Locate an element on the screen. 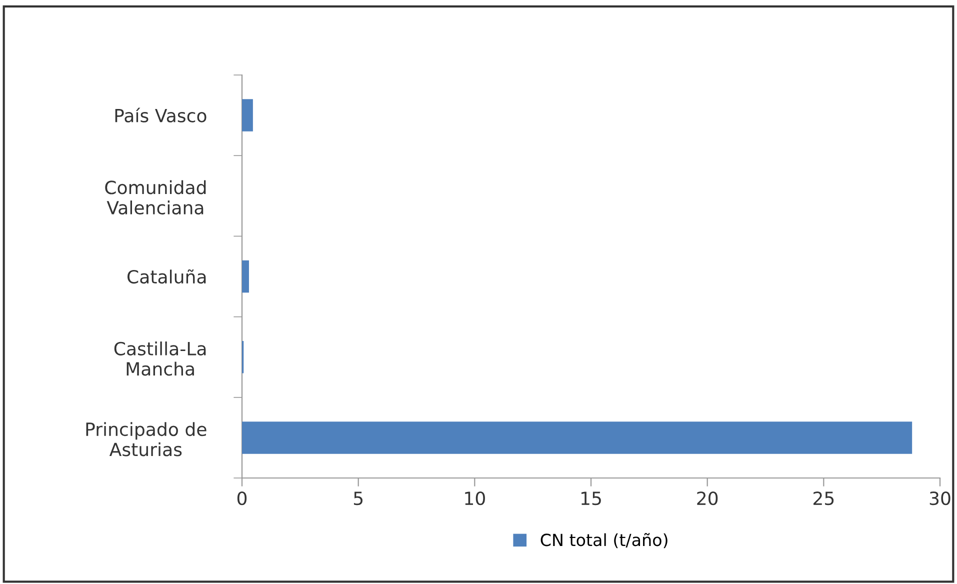 Image resolution: width=957 pixels, height=584 pixels. x-tick-label: 25 is located at coordinates (824, 499).